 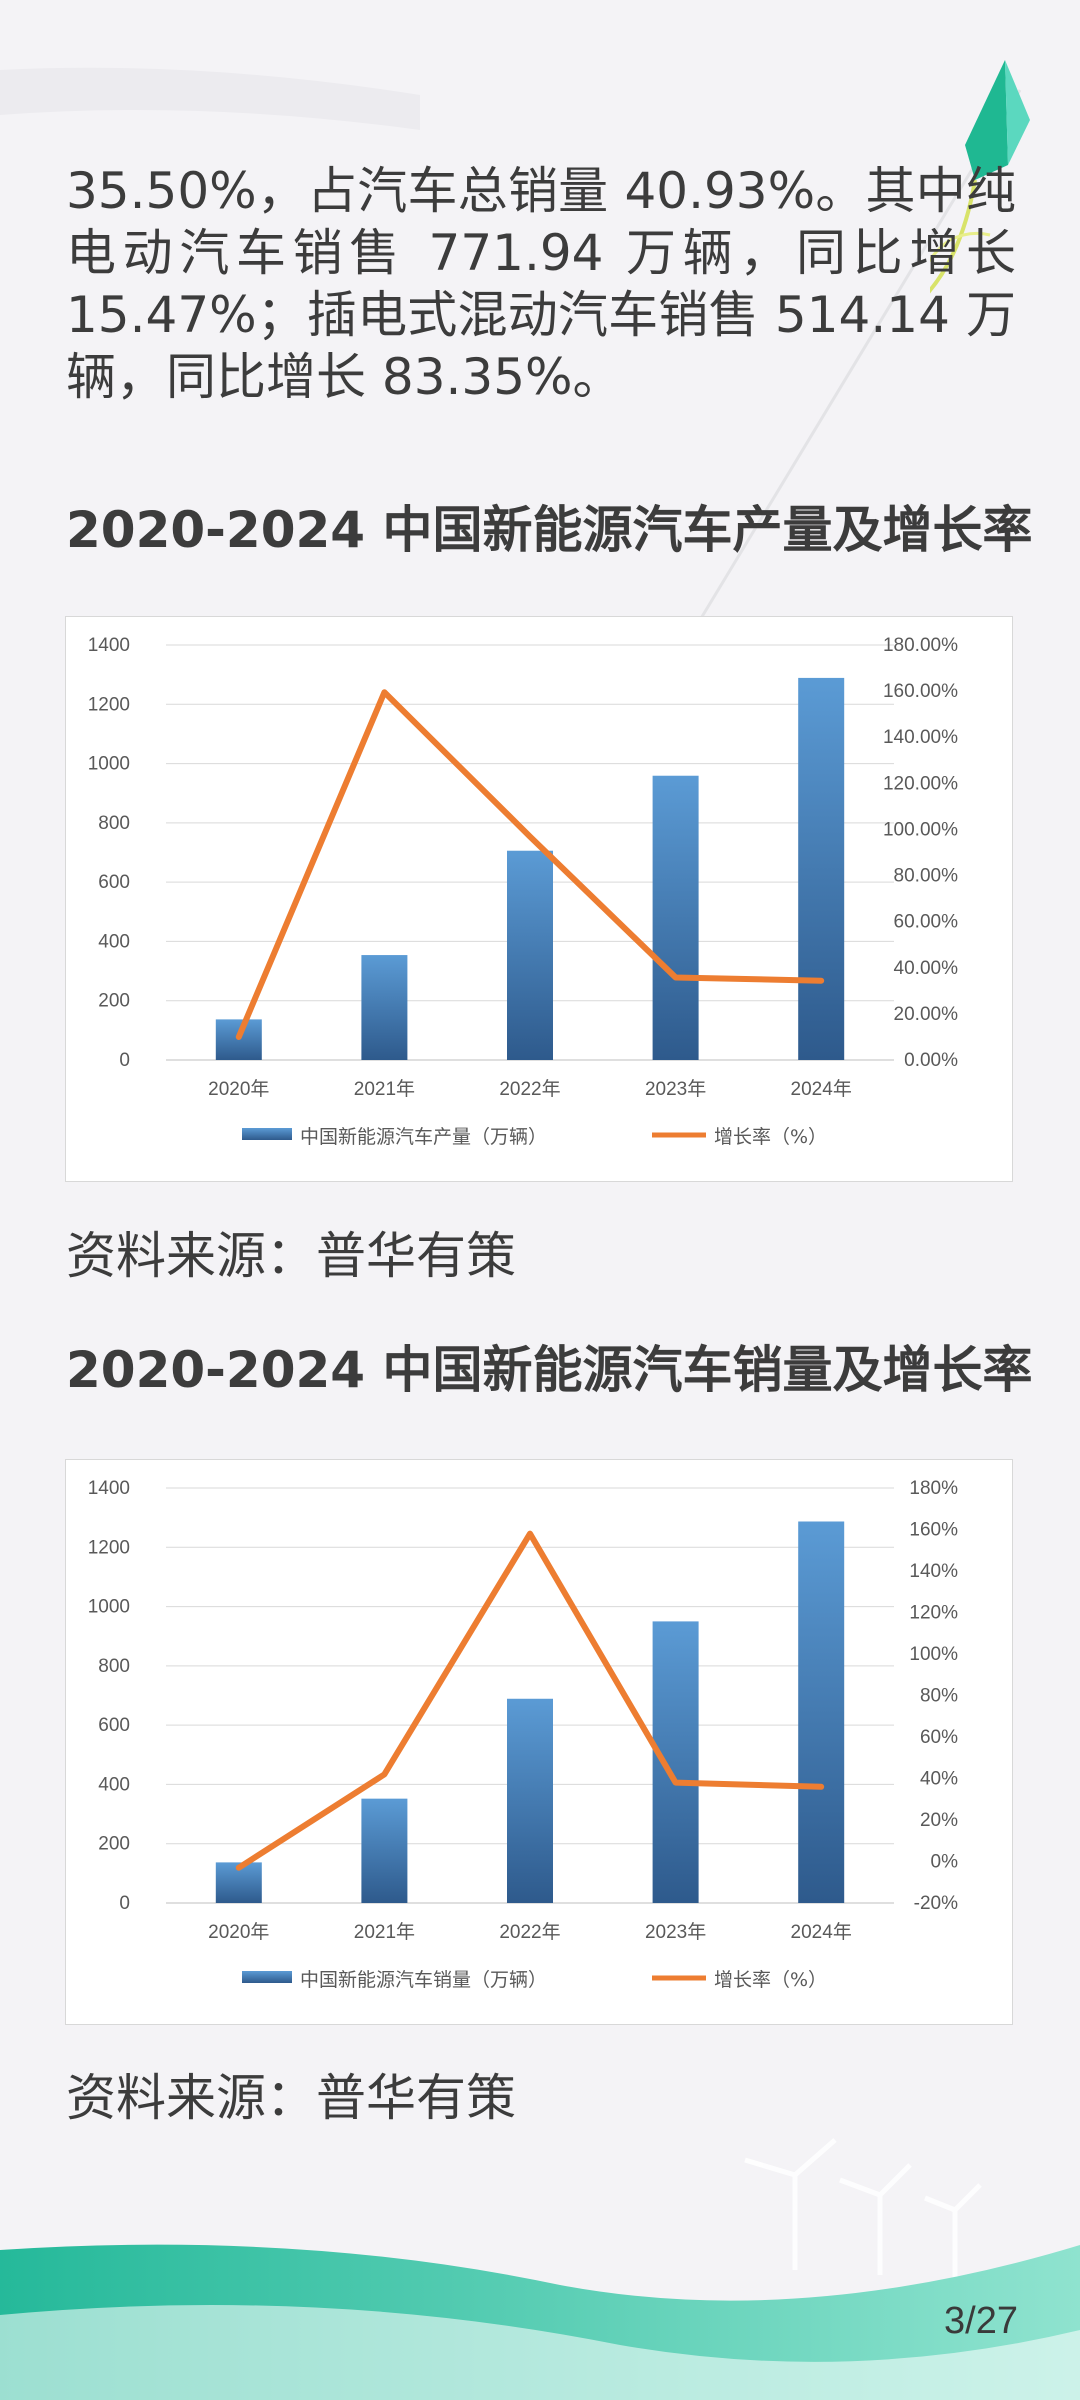 What do you see at coordinates (920, 737) in the screenshot?
I see `right-tick-label: 140.00%` at bounding box center [920, 737].